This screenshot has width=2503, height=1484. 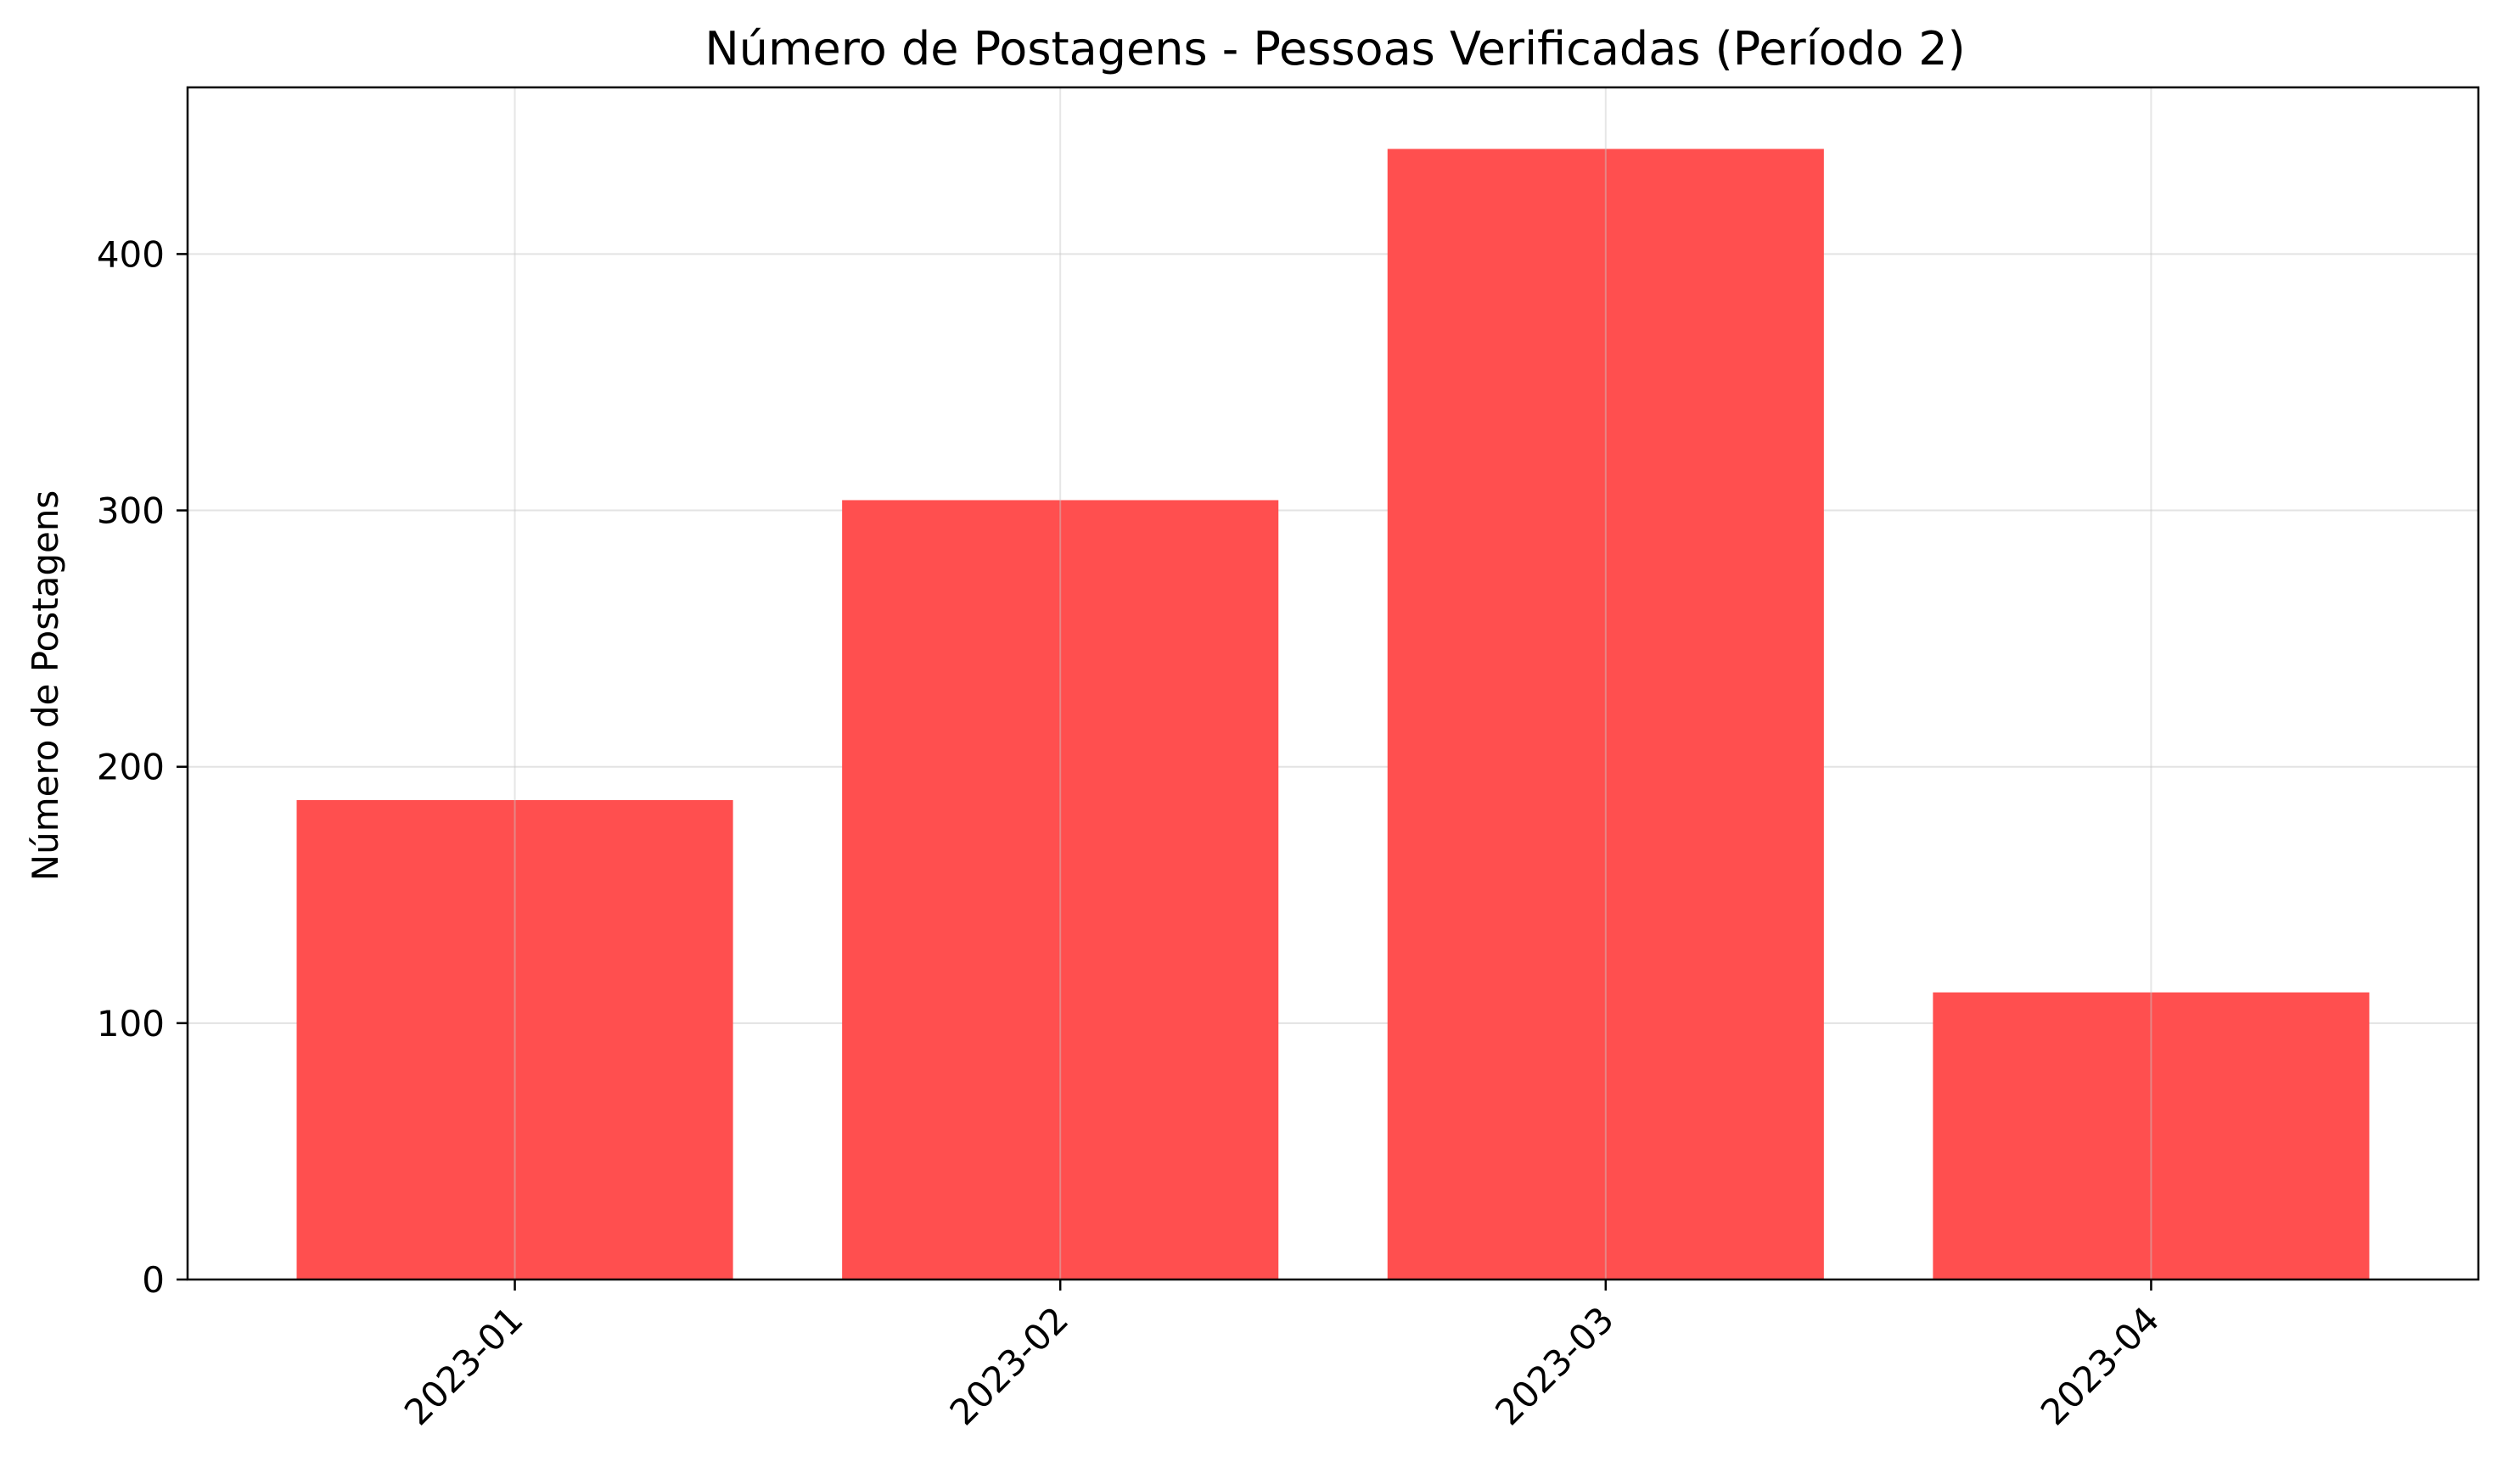 I want to click on y-tick-label: 0, so click(x=154, y=1280).